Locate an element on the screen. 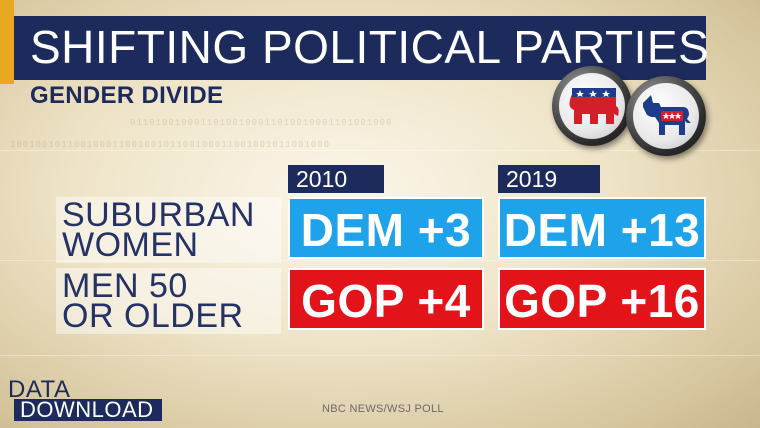 Image resolution: width=760 pixels, height=428 pixels. page-title: SHIFTING POLITICAL PARTIES is located at coordinates (370, 47).